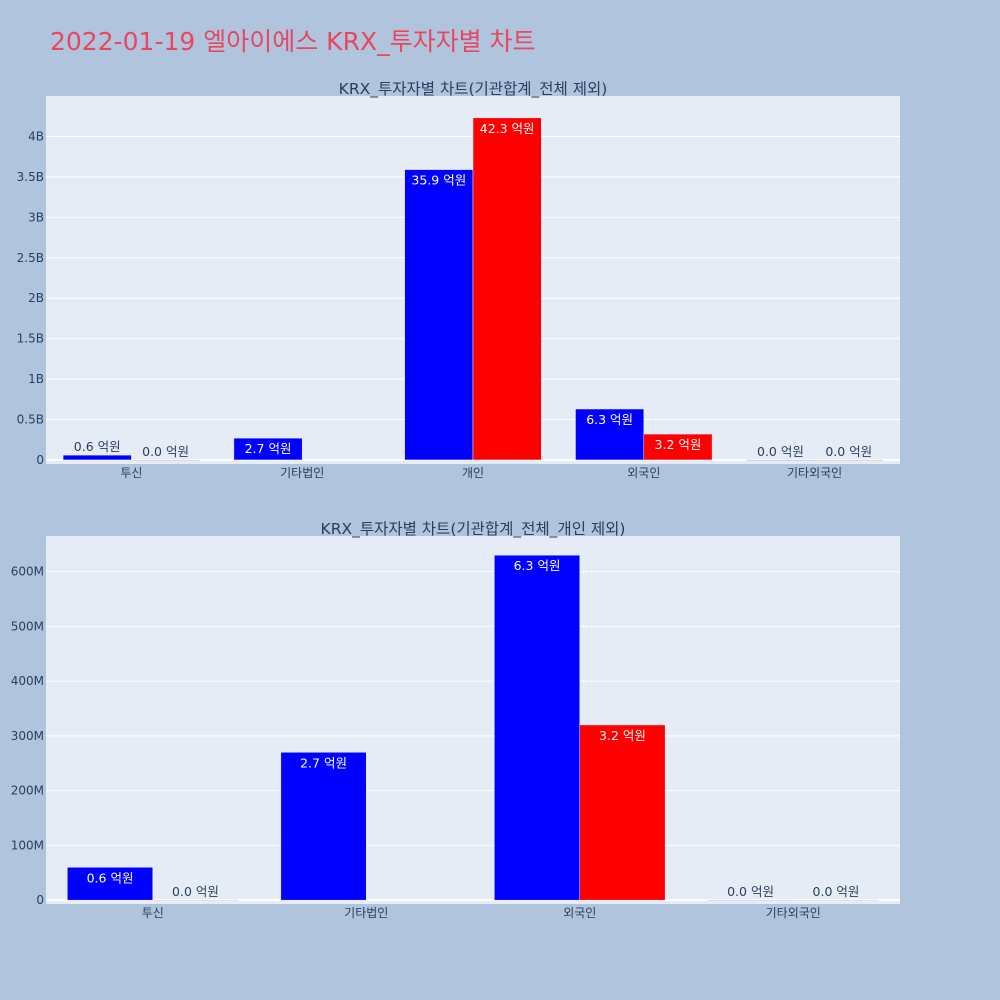  What do you see at coordinates (507, 128) in the screenshot?
I see `data-label: 42.3 억원` at bounding box center [507, 128].